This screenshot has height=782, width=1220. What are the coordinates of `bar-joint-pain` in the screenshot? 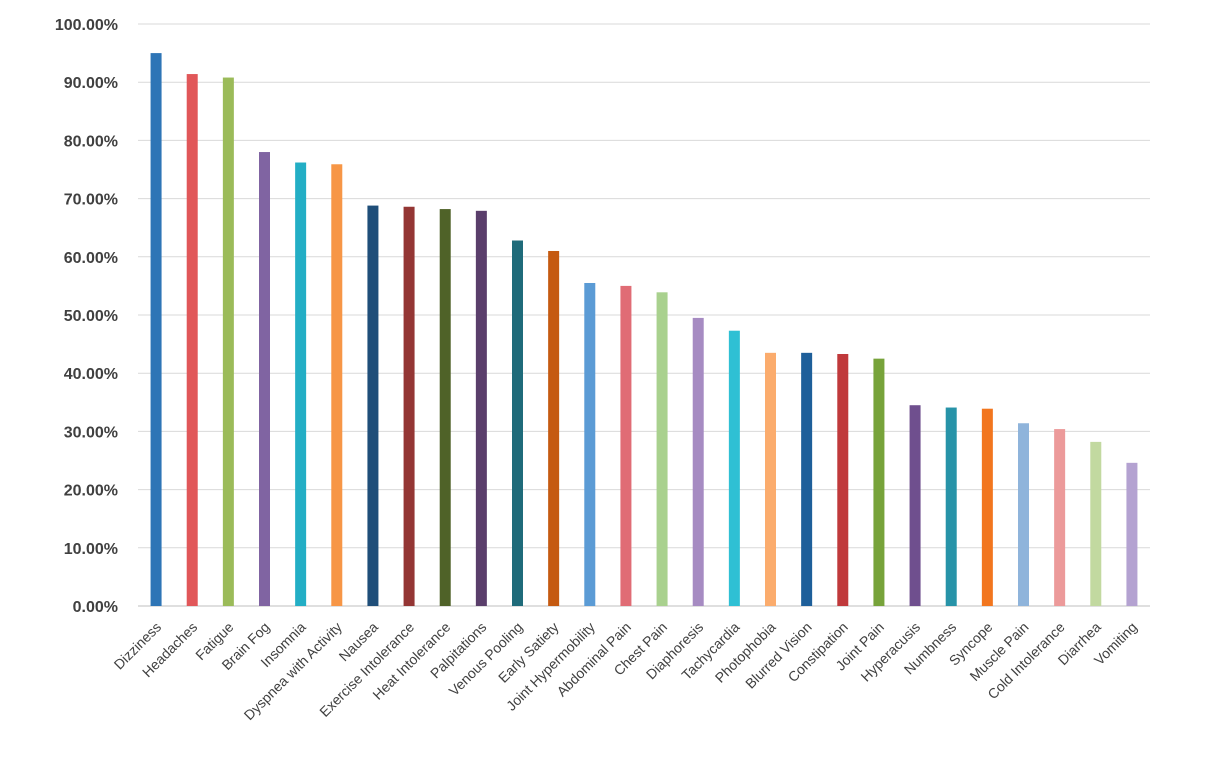 It's located at (879, 482).